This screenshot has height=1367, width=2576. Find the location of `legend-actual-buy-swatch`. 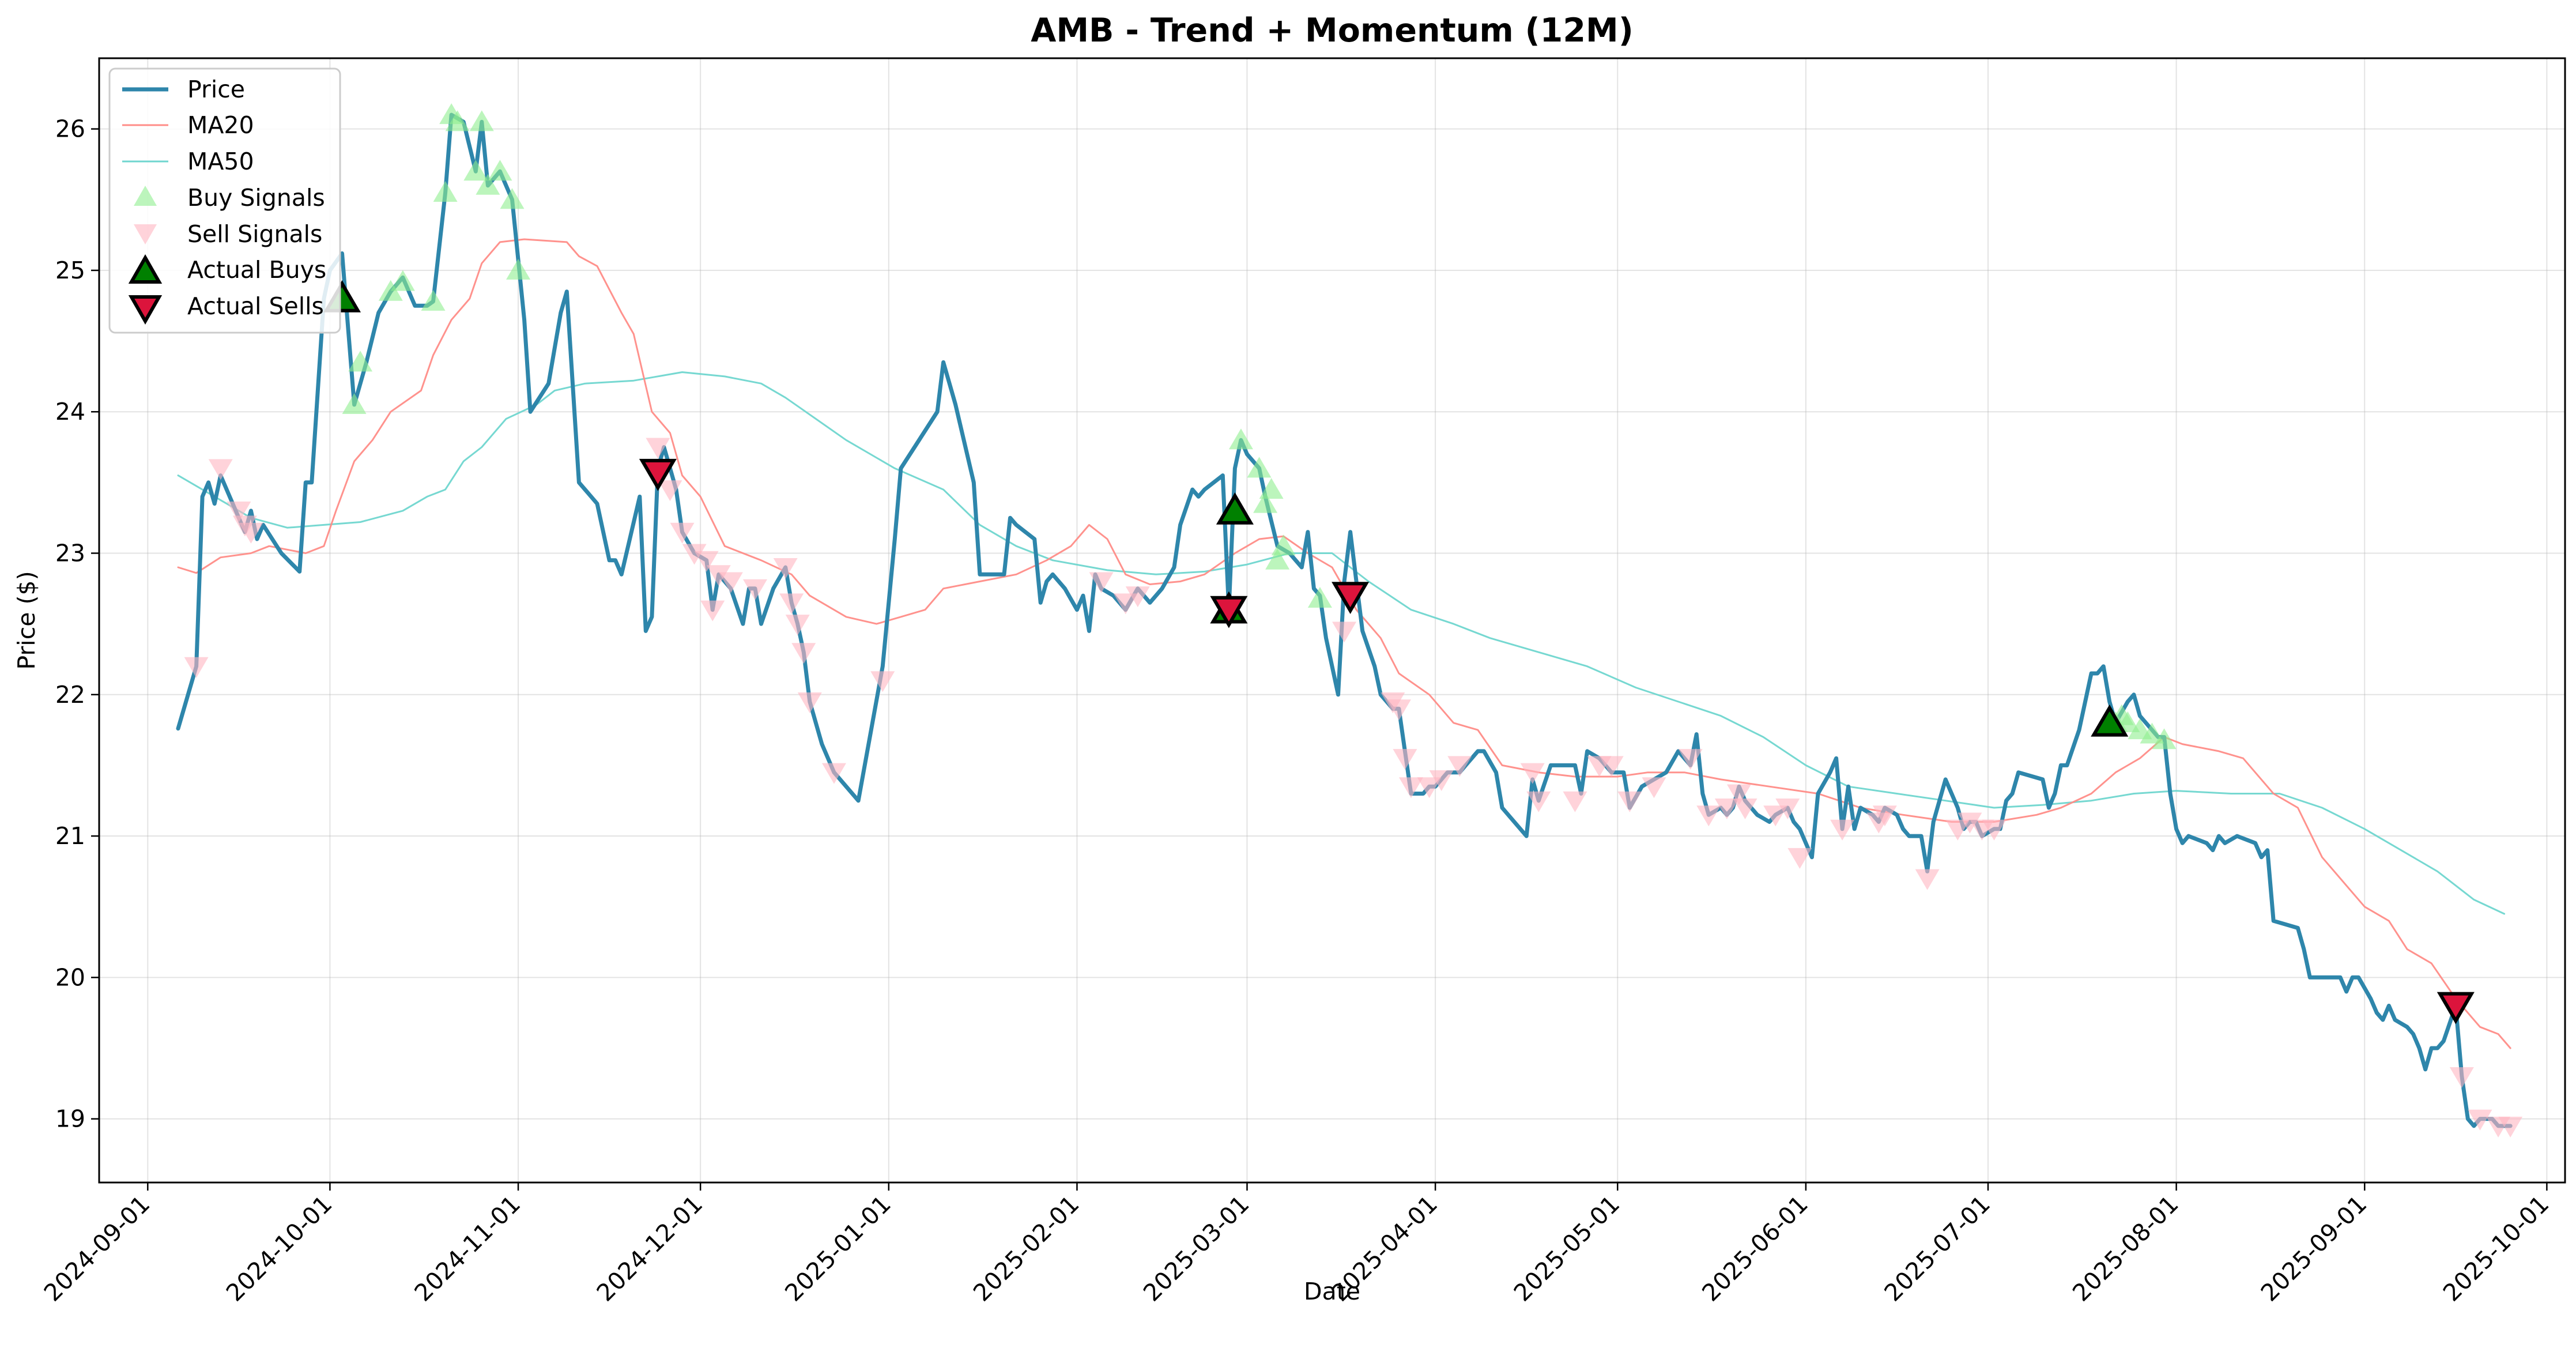

legend-actual-buy-swatch is located at coordinates (145, 269).